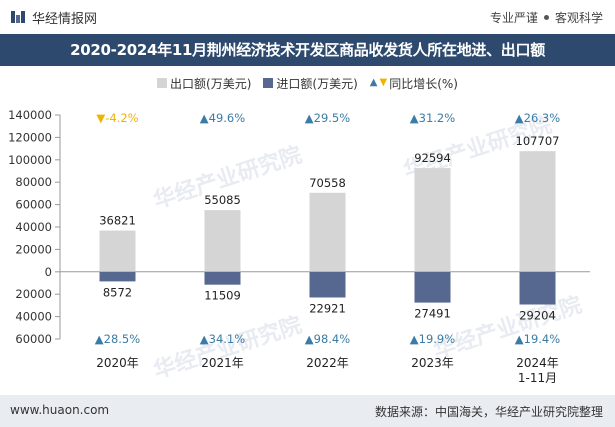 This screenshot has width=615, height=427. Describe the element at coordinates (18, 17) in the screenshot. I see `brand-logo-icon` at that location.